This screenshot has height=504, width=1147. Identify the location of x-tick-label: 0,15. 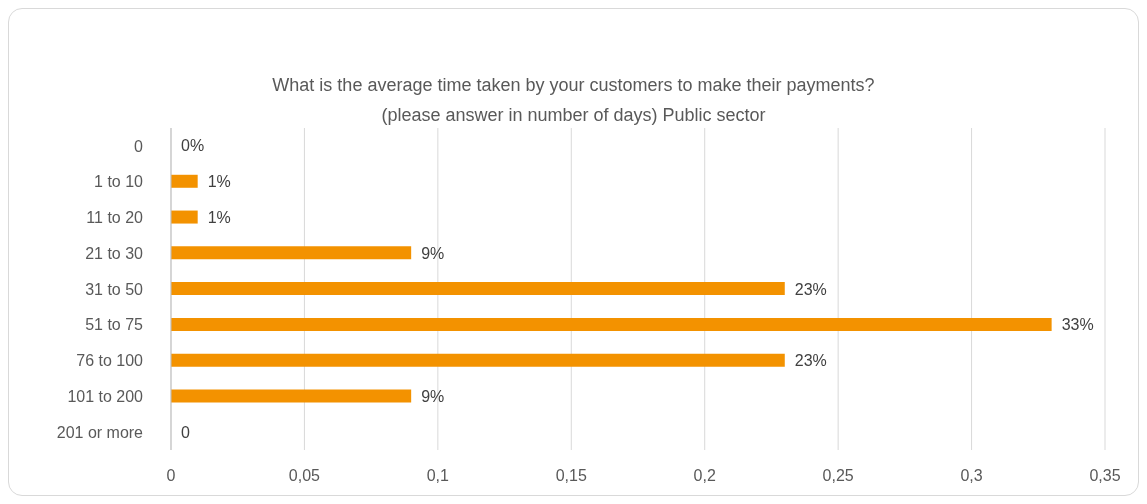
(571, 476).